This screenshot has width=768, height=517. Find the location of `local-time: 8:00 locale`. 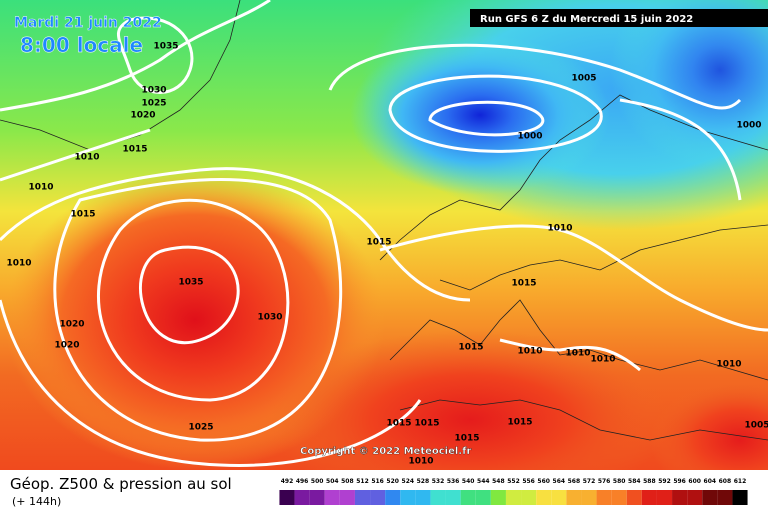

local-time: 8:00 locale is located at coordinates (81, 45).